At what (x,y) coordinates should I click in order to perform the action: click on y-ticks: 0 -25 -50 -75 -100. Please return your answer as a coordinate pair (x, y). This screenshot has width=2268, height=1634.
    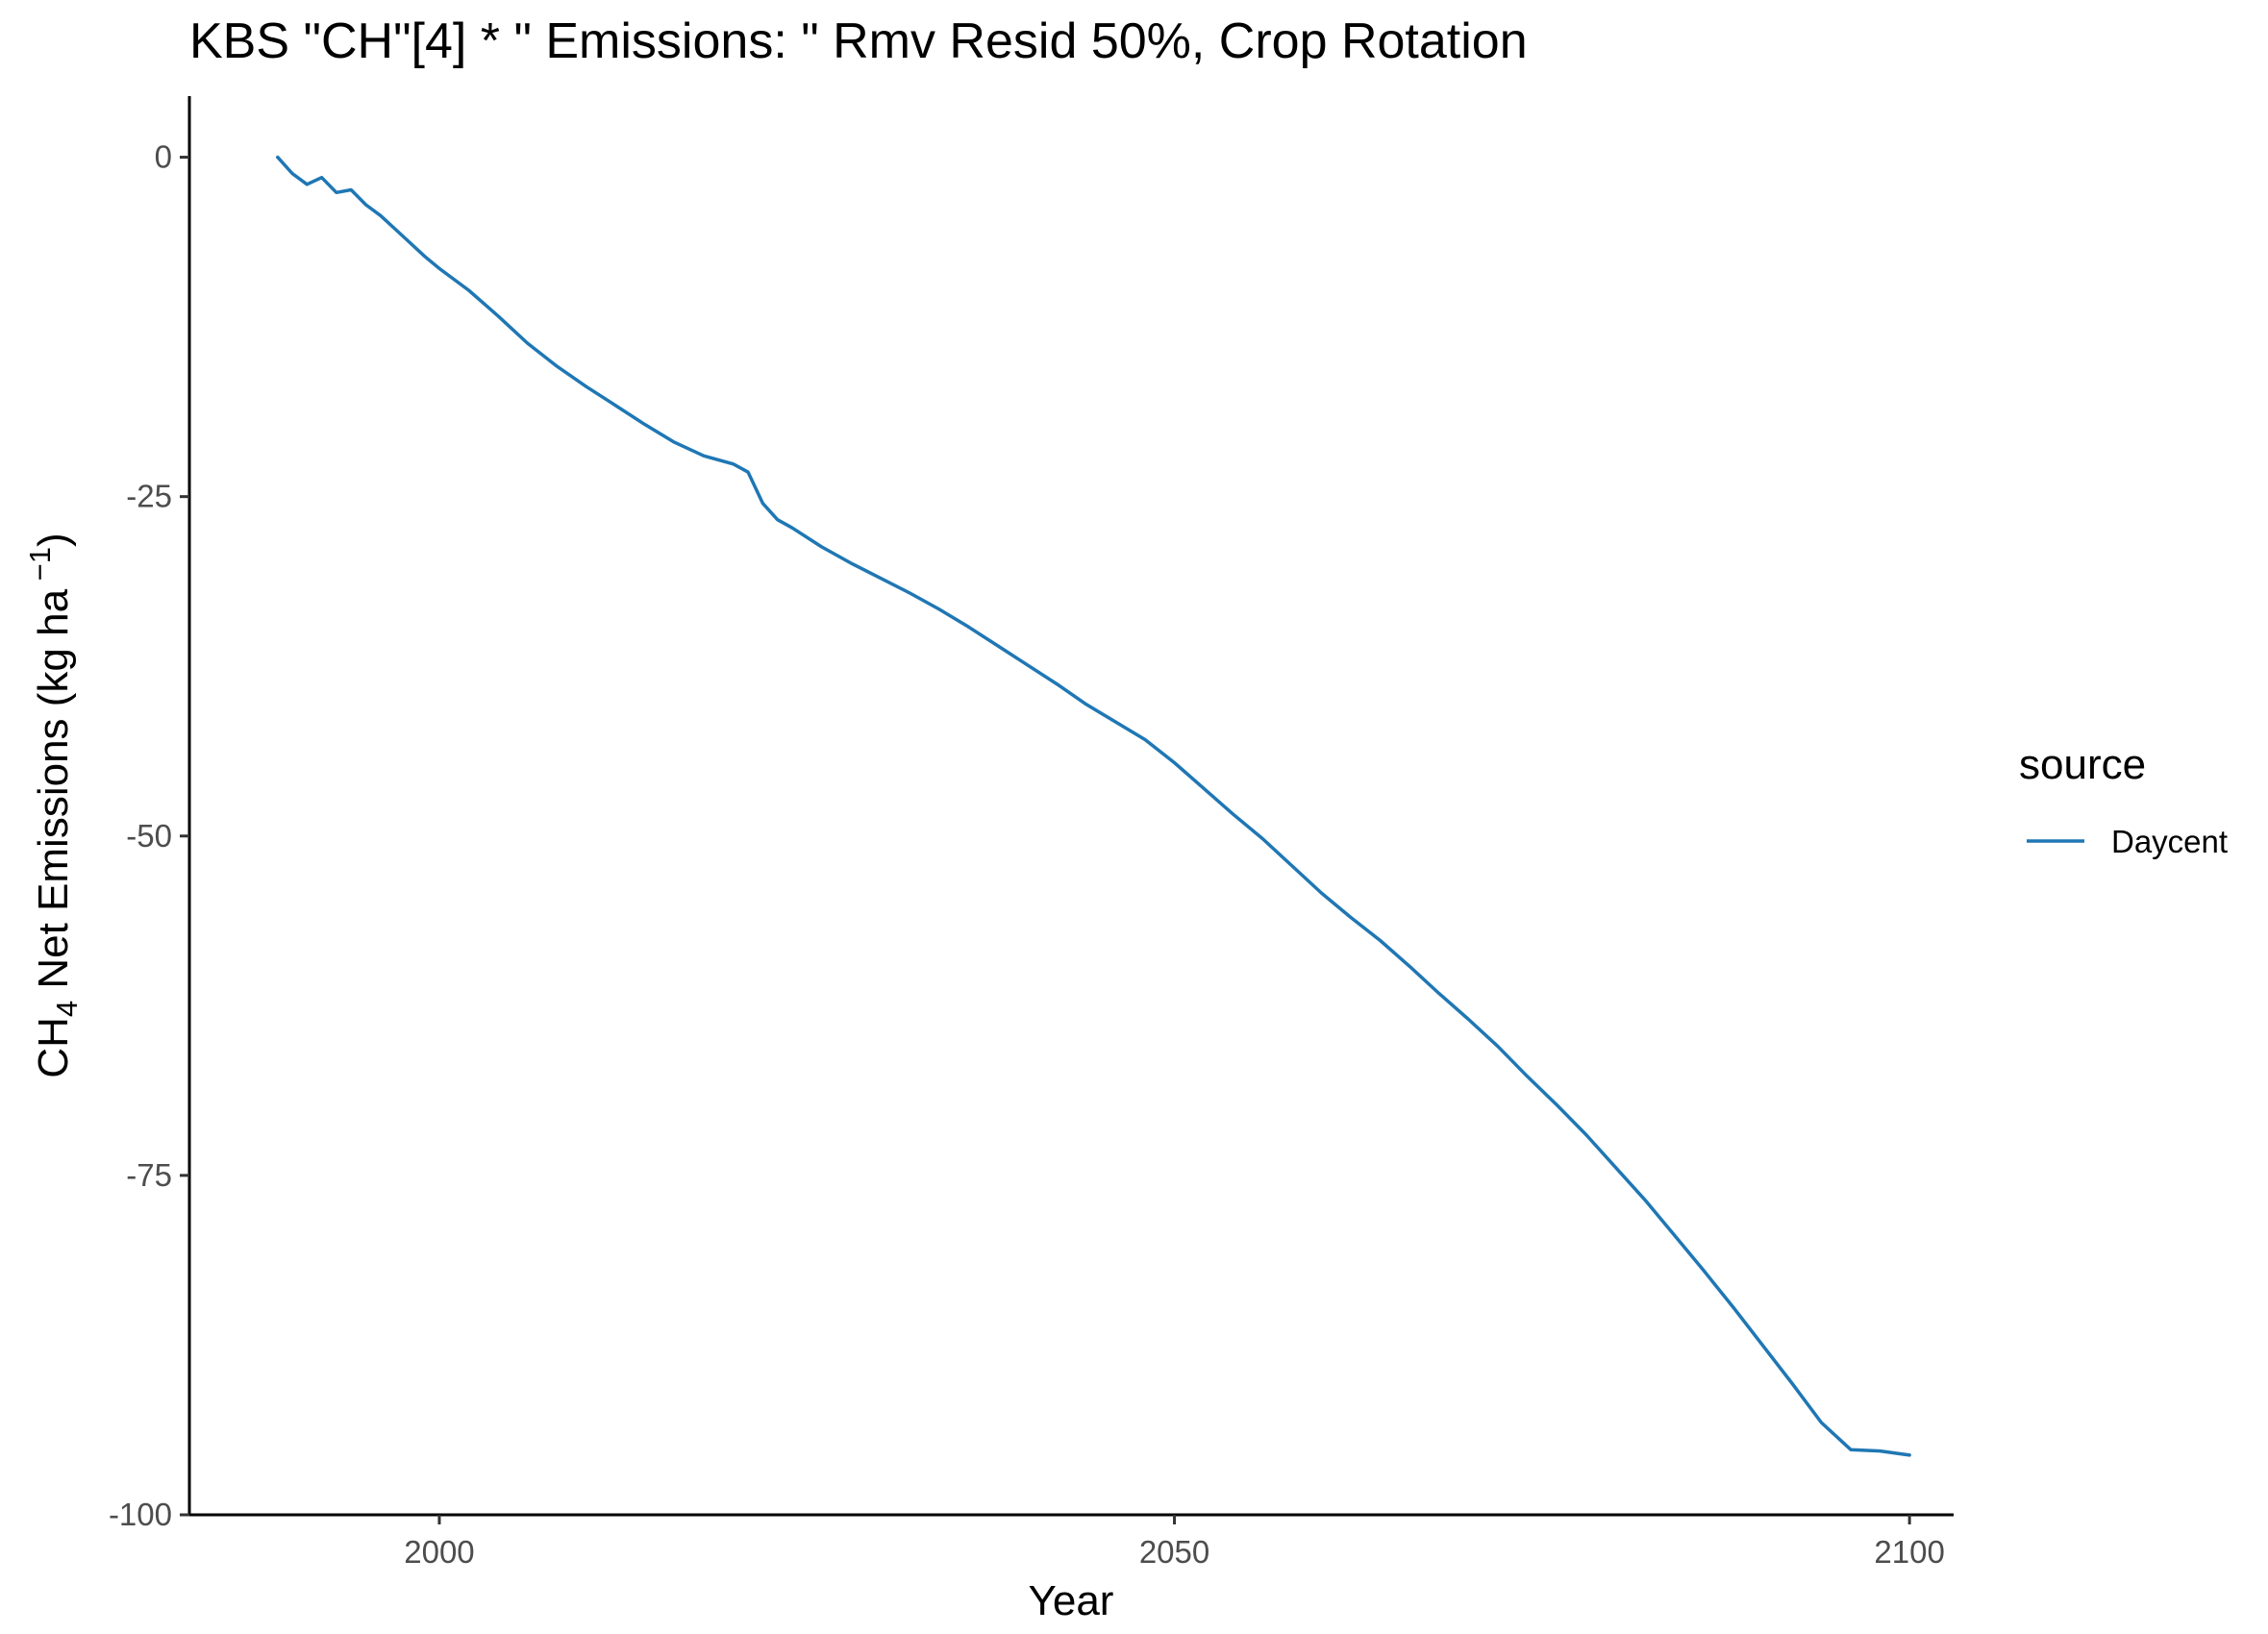
    Looking at the image, I should click on (149, 835).